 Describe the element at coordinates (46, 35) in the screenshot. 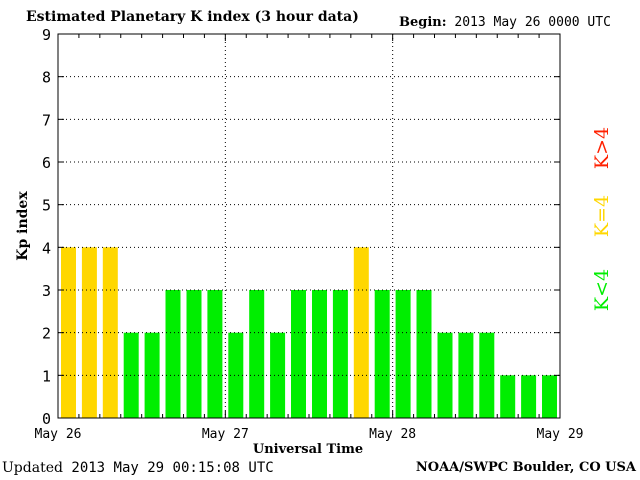

I see `y-tick-label: 9` at that location.